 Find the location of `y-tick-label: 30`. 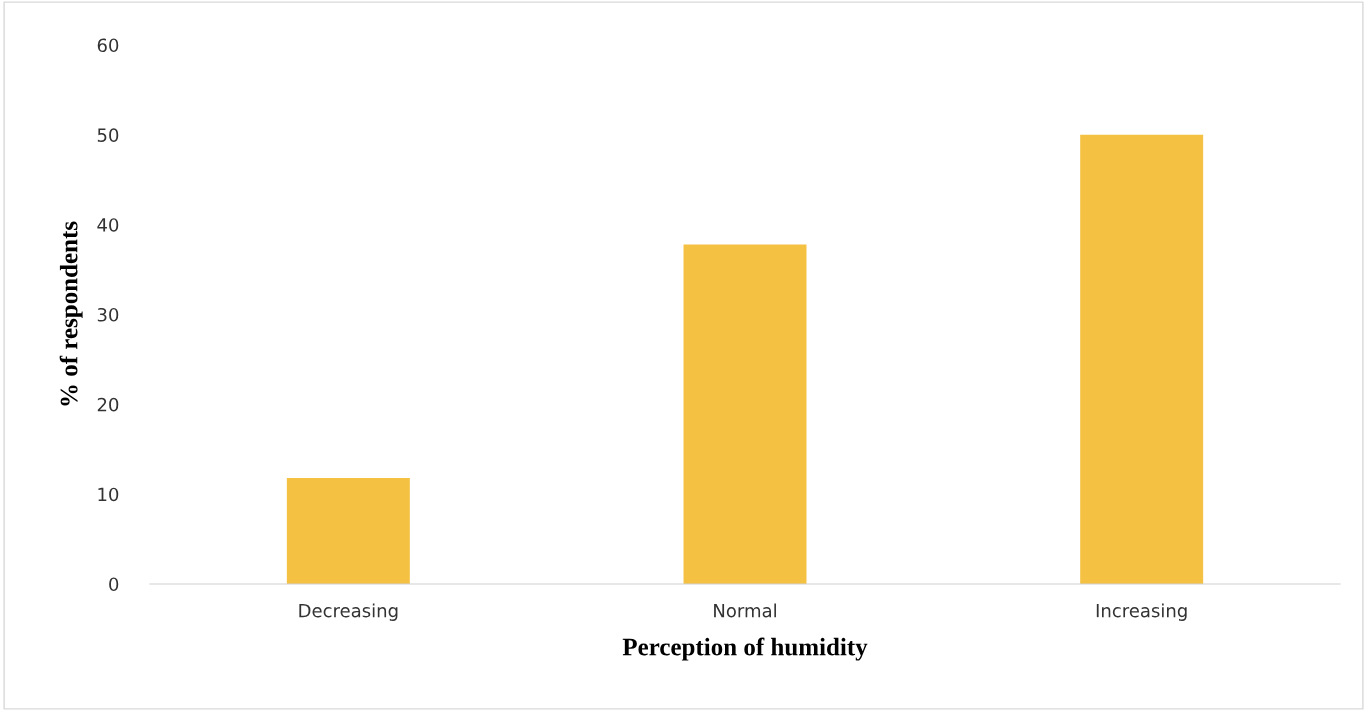

y-tick-label: 30 is located at coordinates (108, 314).